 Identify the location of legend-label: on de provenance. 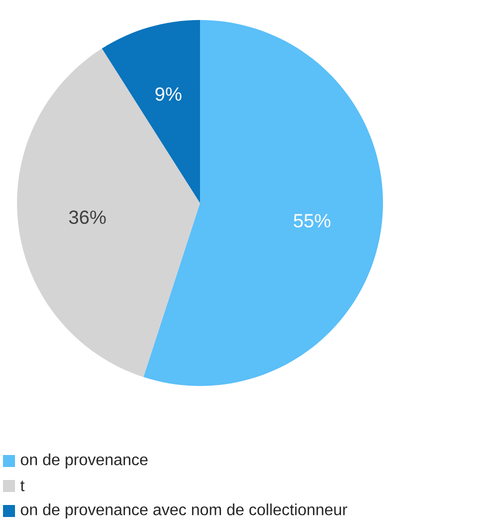
(84, 461).